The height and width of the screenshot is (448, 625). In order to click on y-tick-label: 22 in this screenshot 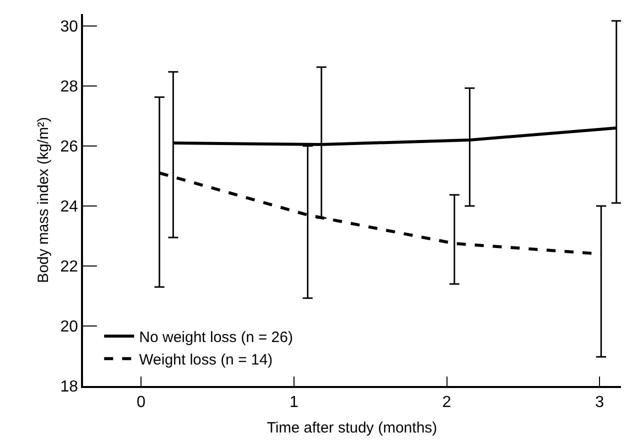, I will do `click(69, 267)`.